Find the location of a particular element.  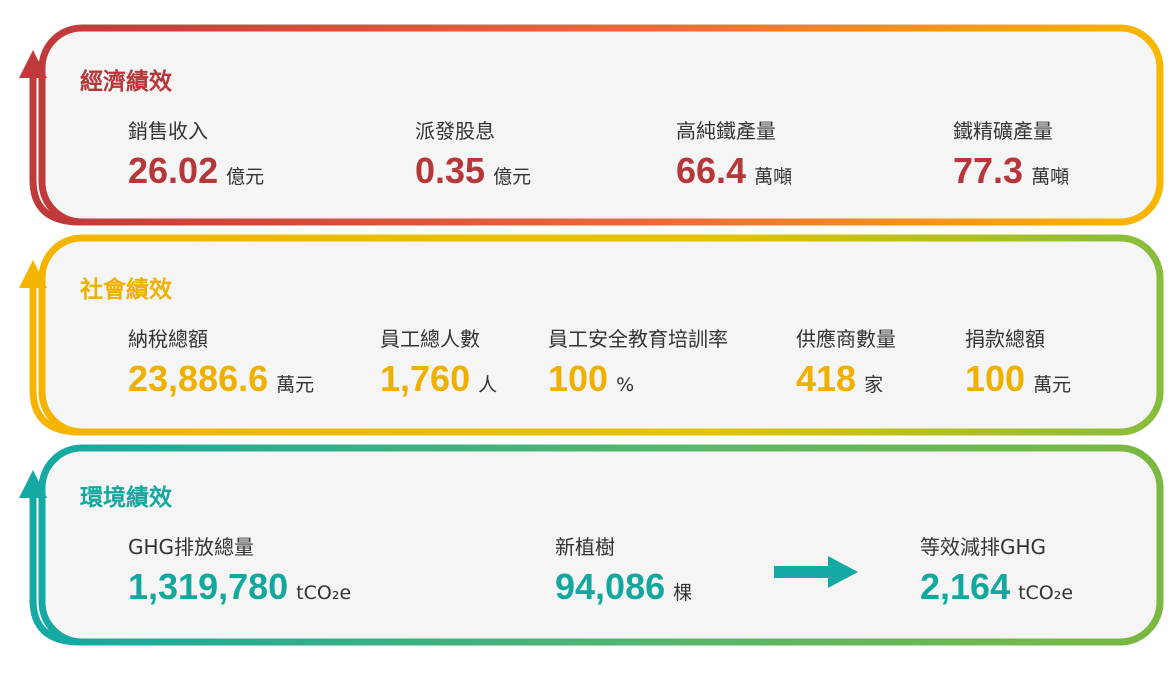

section-title: 社會績效 is located at coordinates (126, 290).